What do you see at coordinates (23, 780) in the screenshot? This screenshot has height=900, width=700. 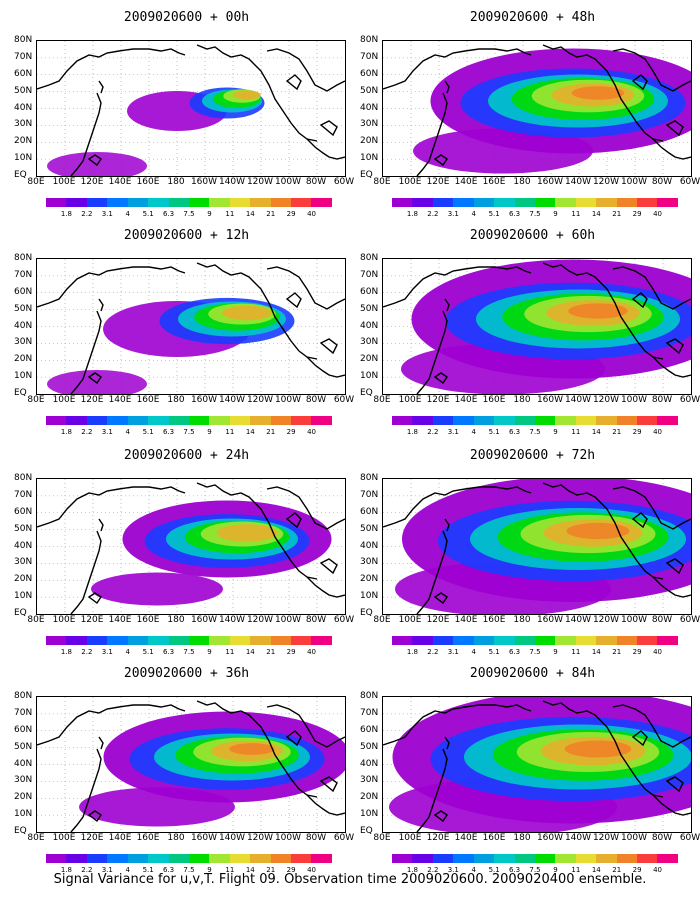 I see `latitude-label: 30N` at bounding box center [23, 780].